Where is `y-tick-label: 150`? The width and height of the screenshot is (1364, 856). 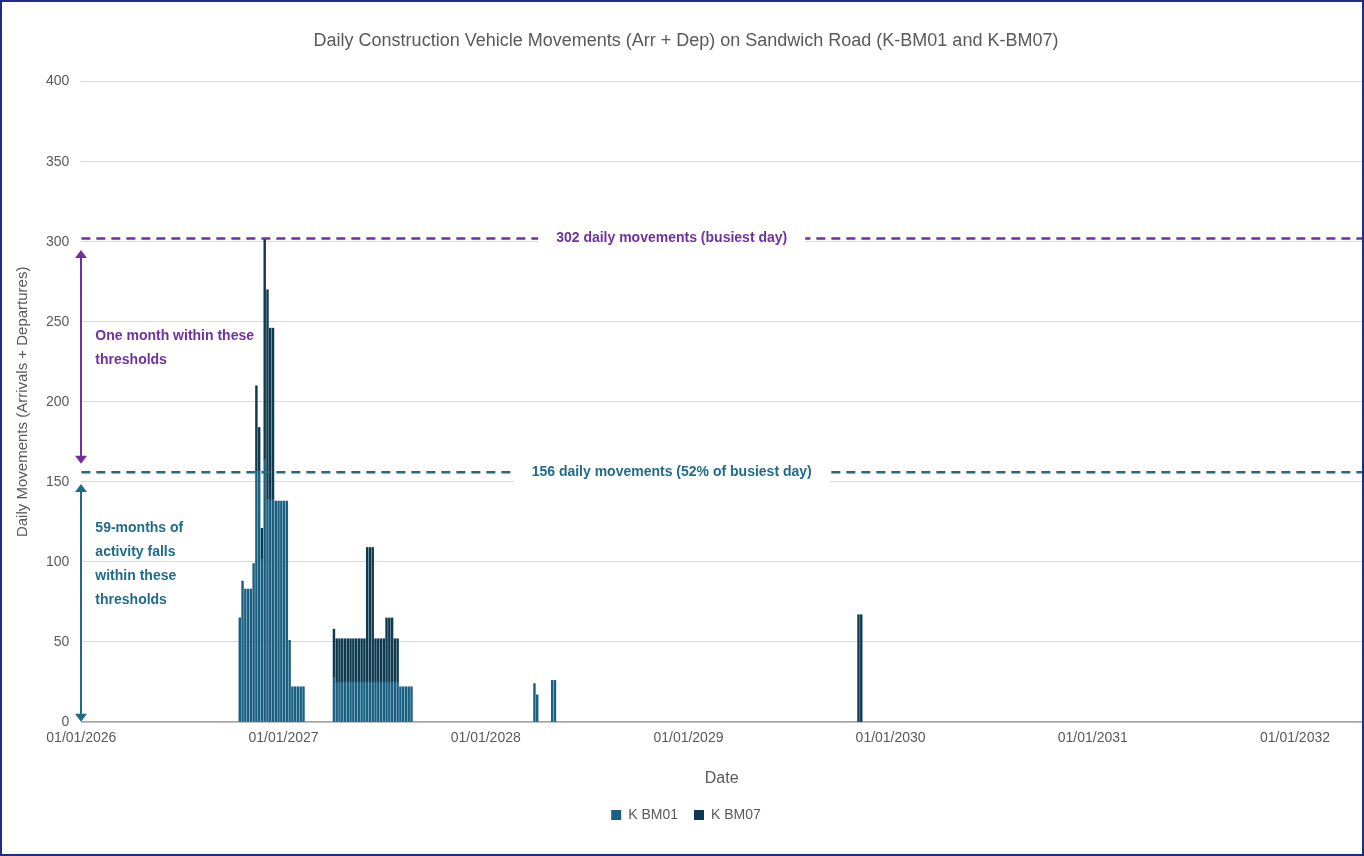 y-tick-label: 150 is located at coordinates (58, 480).